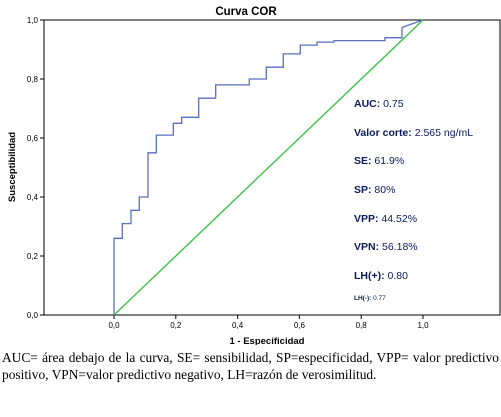 The width and height of the screenshot is (501, 417). What do you see at coordinates (388, 161) in the screenshot?
I see `stat-se-value: 61.9%` at bounding box center [388, 161].